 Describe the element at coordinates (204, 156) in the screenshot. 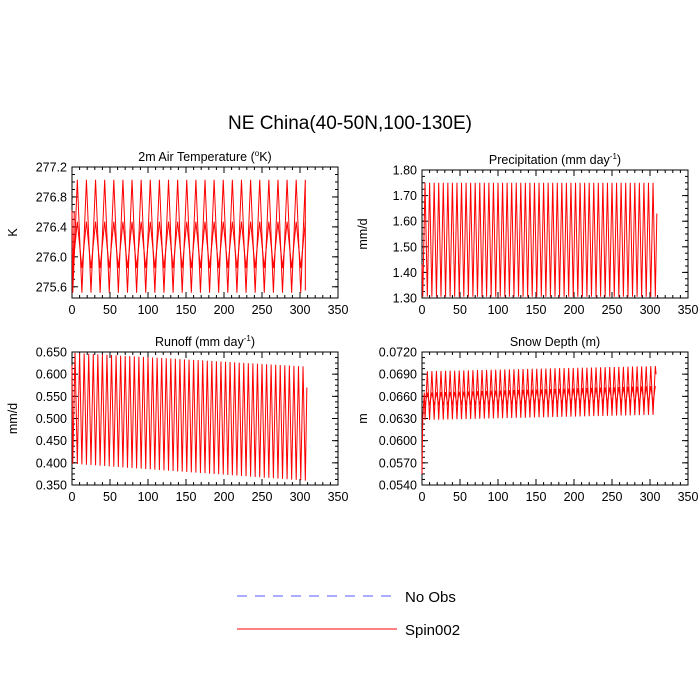

I see `panel-title: 2m Air Temperature (oK)` at that location.